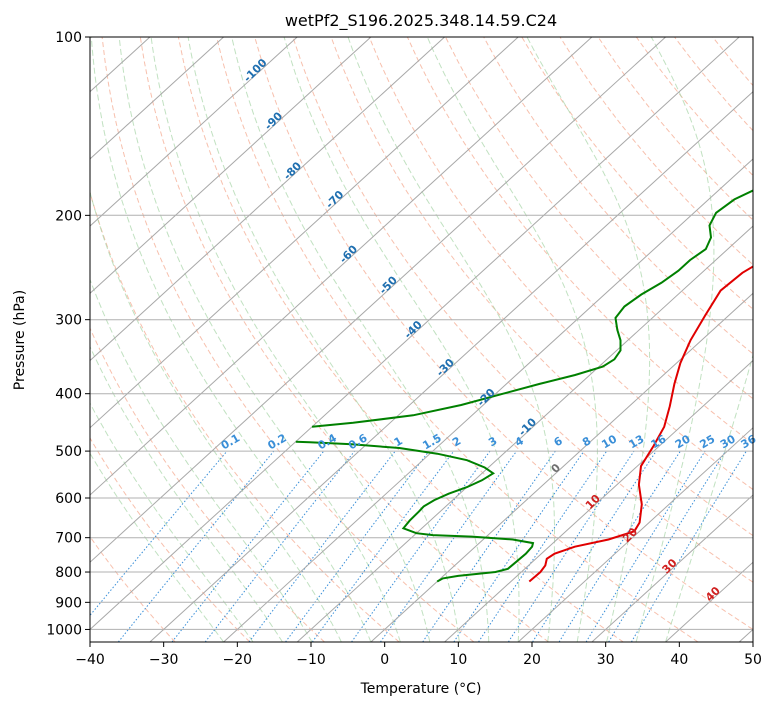  Describe the element at coordinates (68, 321) in the screenshot. I see `y-tick-label: 300` at that location.